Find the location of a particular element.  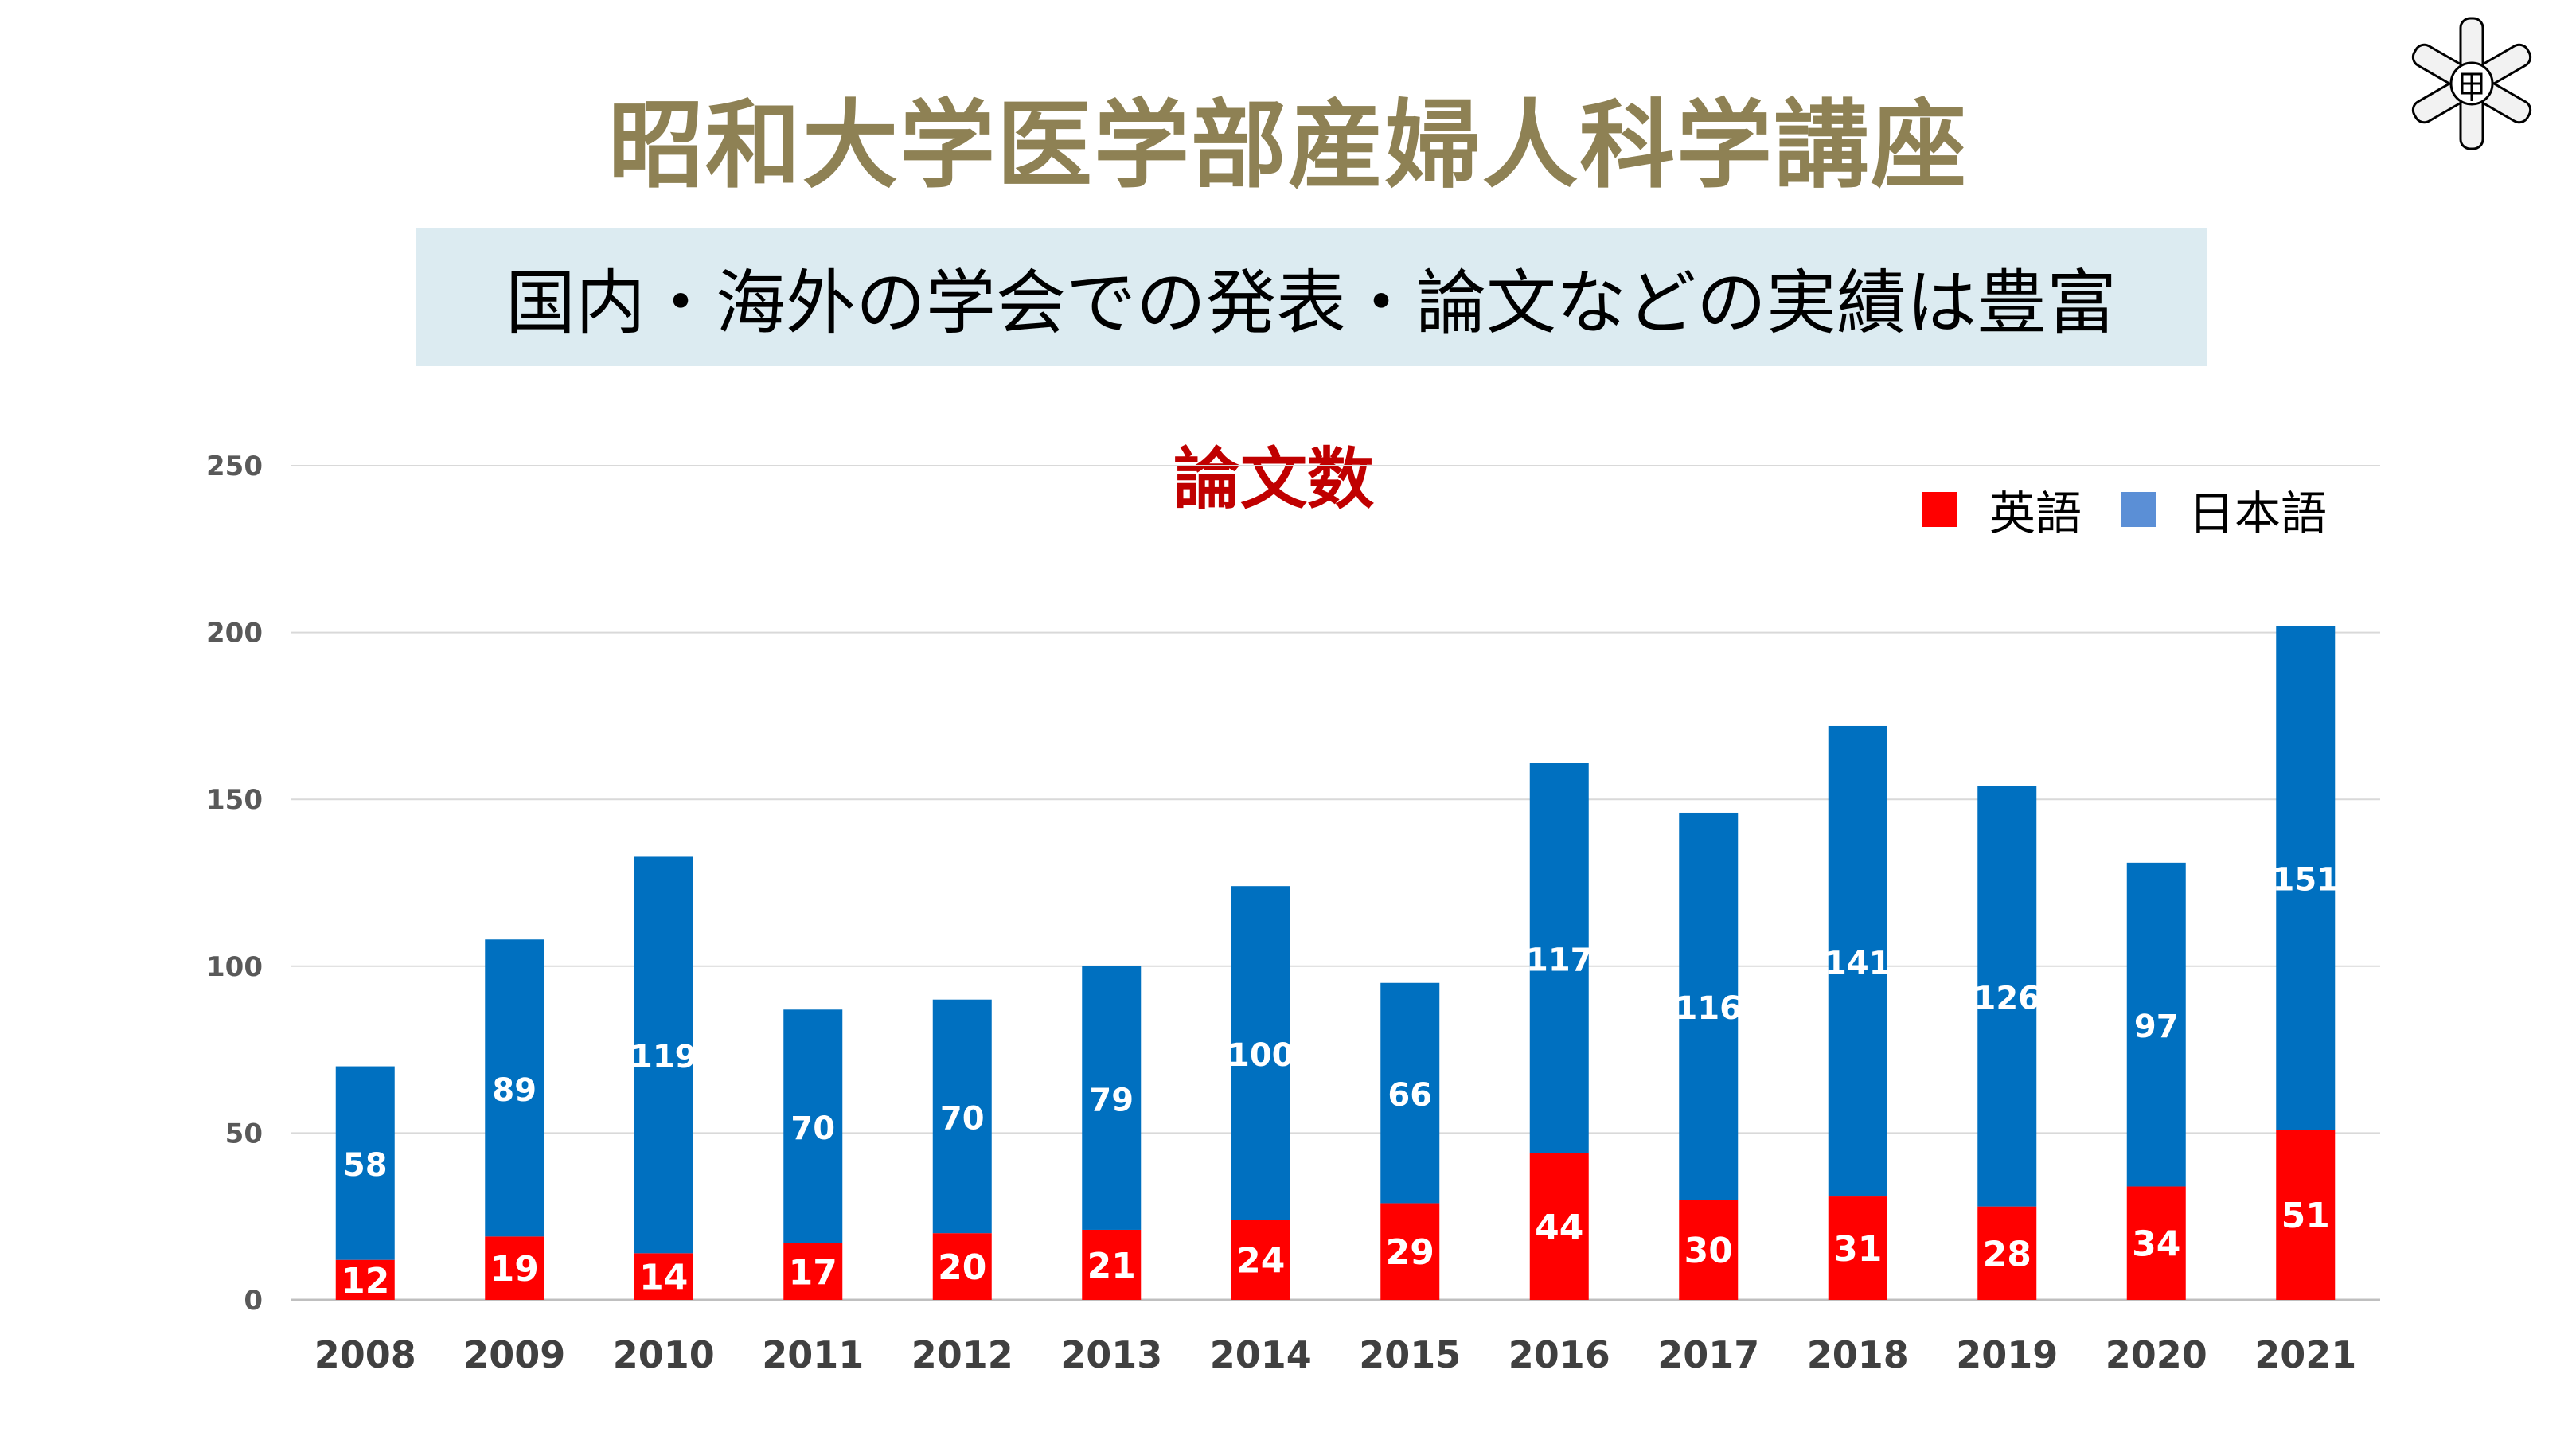

data-label-english: 20 is located at coordinates (962, 1267).